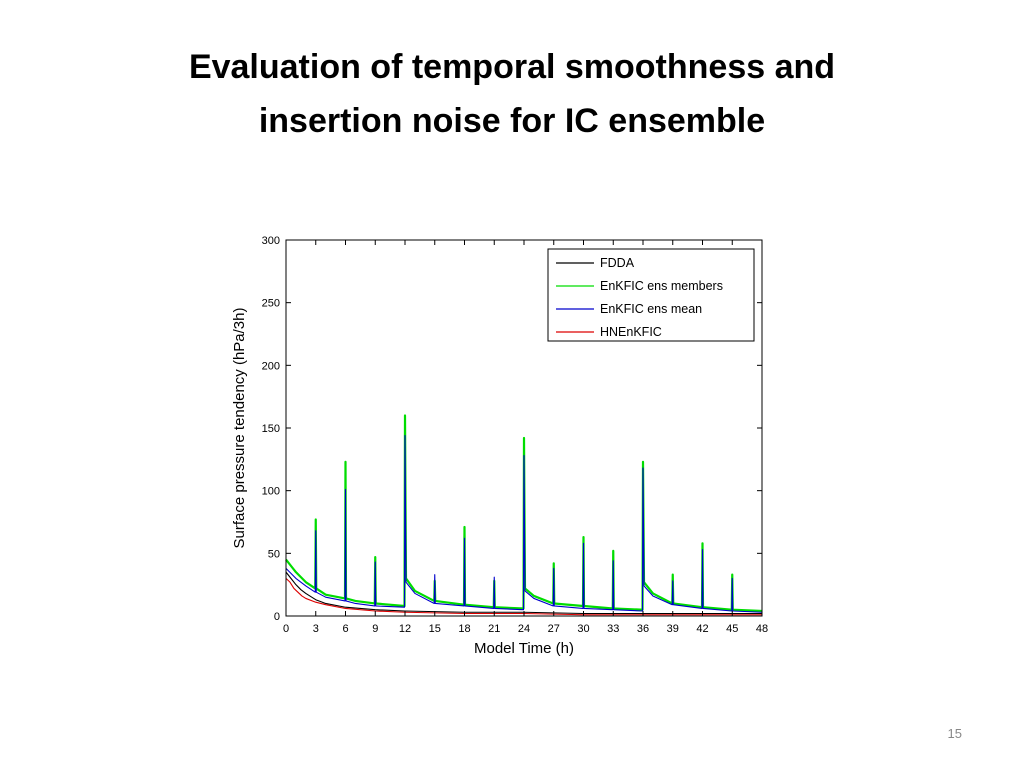 This screenshot has width=1024, height=768. What do you see at coordinates (661, 286) in the screenshot?
I see `legend-label: EnKFIC ens members` at bounding box center [661, 286].